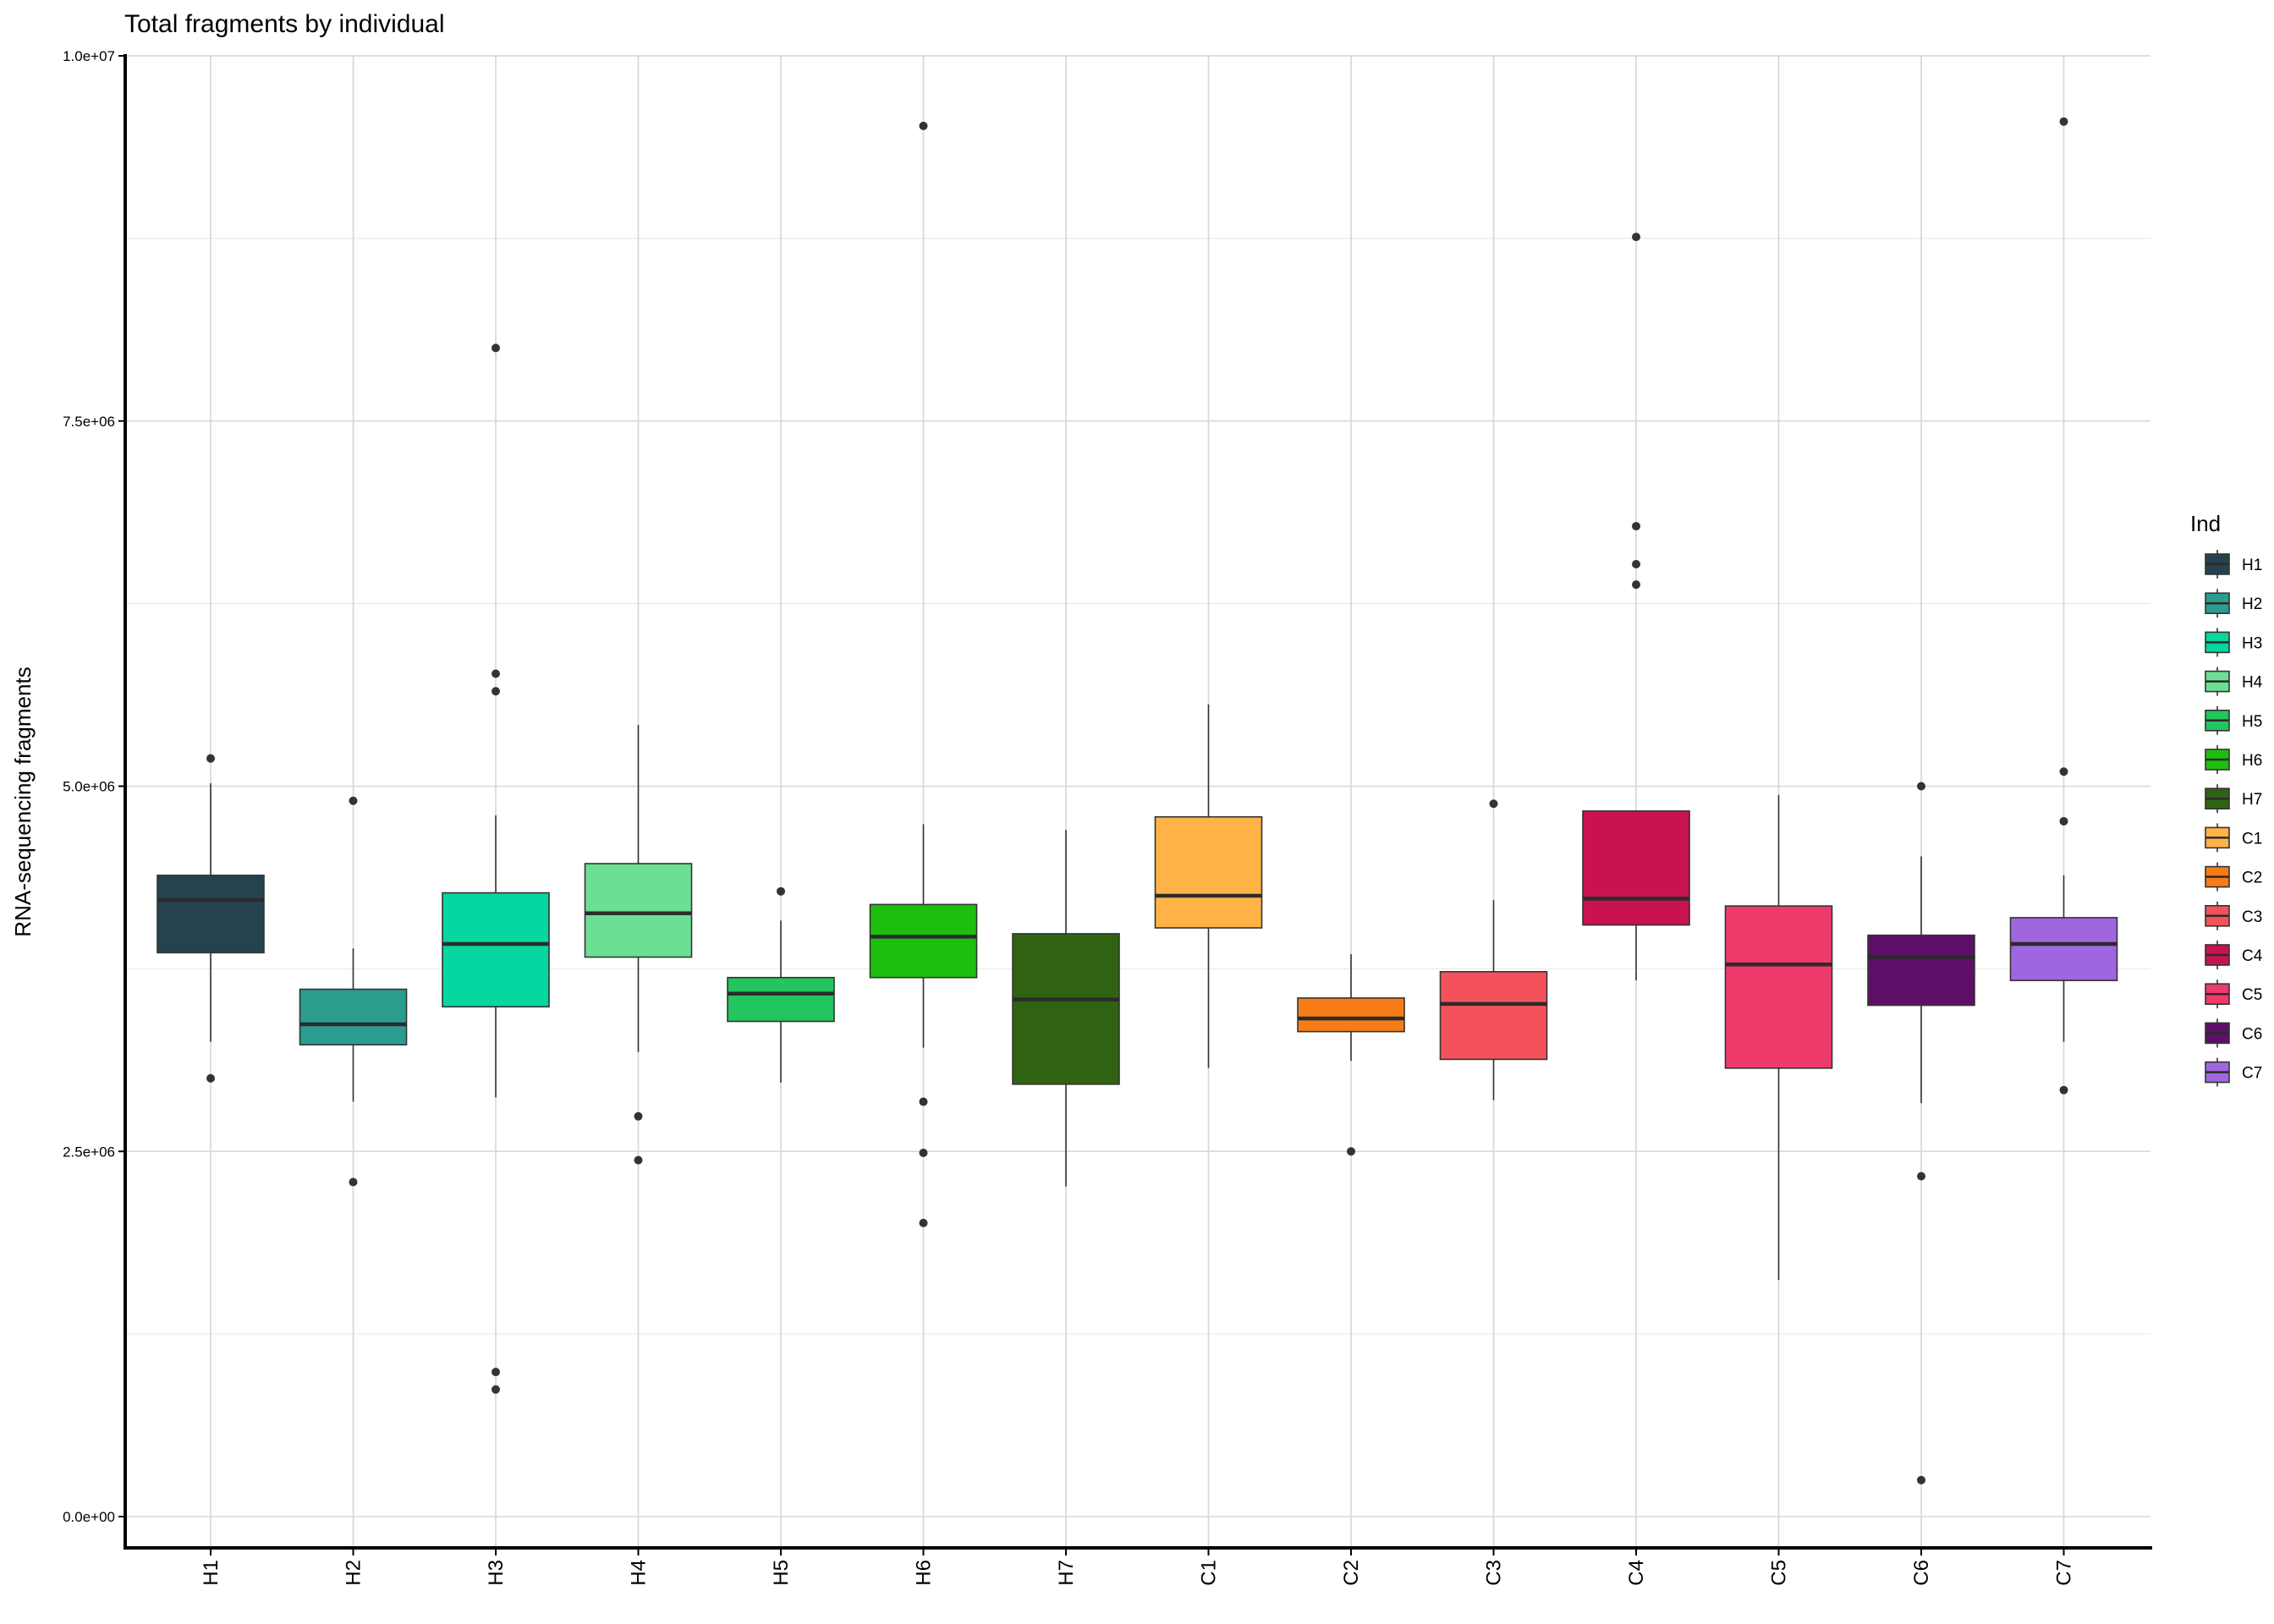 This screenshot has height=1624, width=2274. Describe the element at coordinates (2252, 1034) in the screenshot. I see `legend-label: C6` at that location.